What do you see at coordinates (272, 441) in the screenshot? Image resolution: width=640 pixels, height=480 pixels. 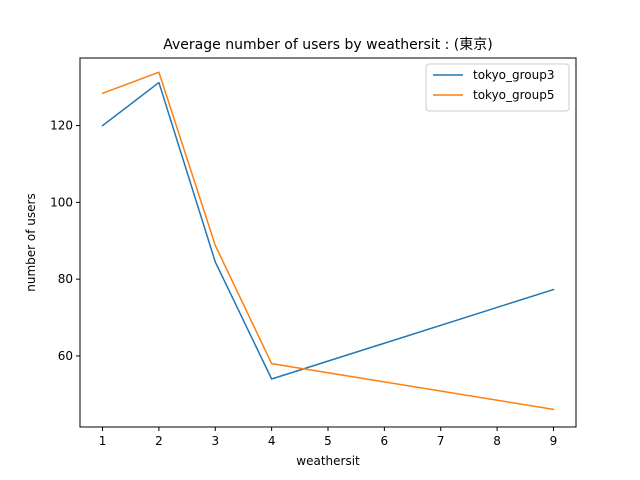 I see `x-tick-label: 4` at bounding box center [272, 441].